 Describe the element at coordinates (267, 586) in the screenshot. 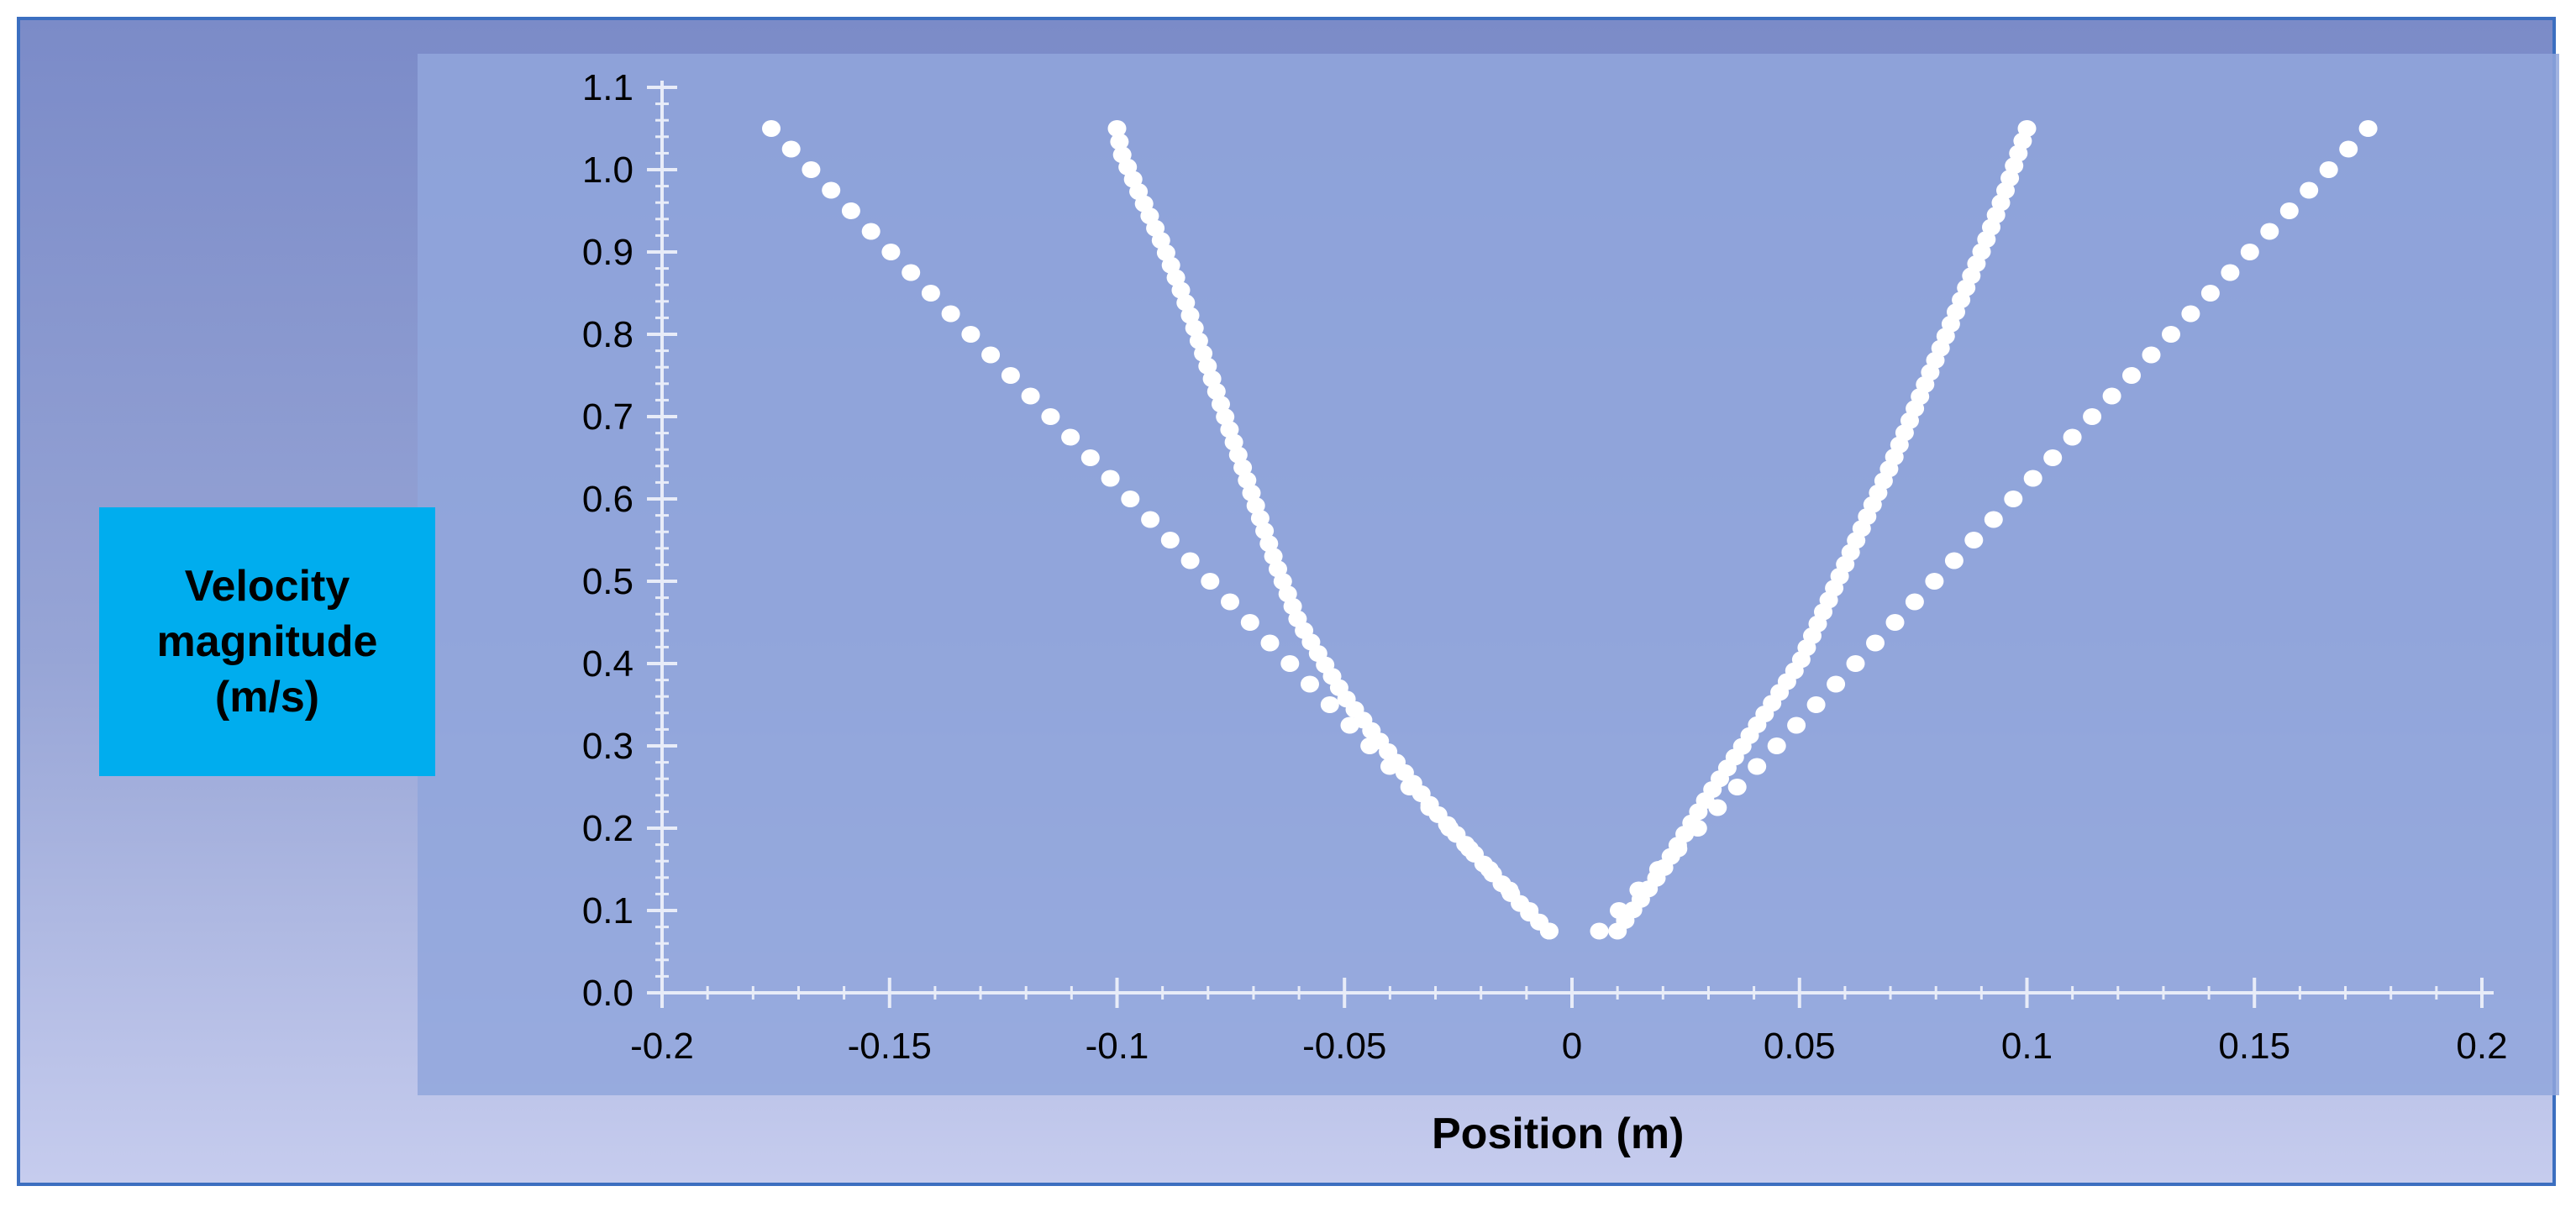

I see `y-axis-label-line: Velocity` at that location.